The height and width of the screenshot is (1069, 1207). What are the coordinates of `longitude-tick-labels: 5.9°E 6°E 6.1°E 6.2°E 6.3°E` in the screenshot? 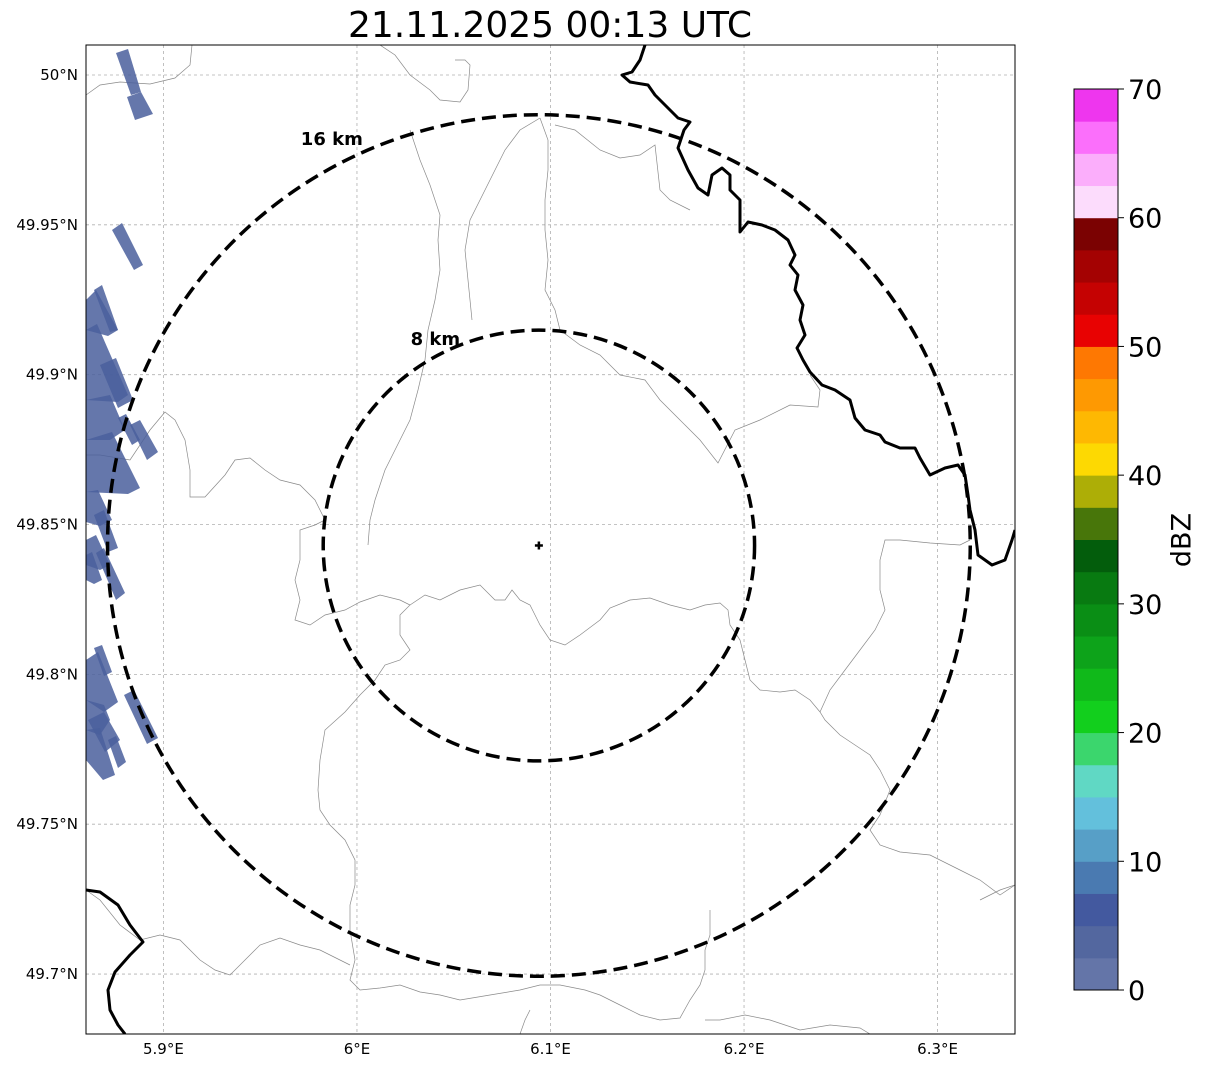 It's located at (550, 1049).